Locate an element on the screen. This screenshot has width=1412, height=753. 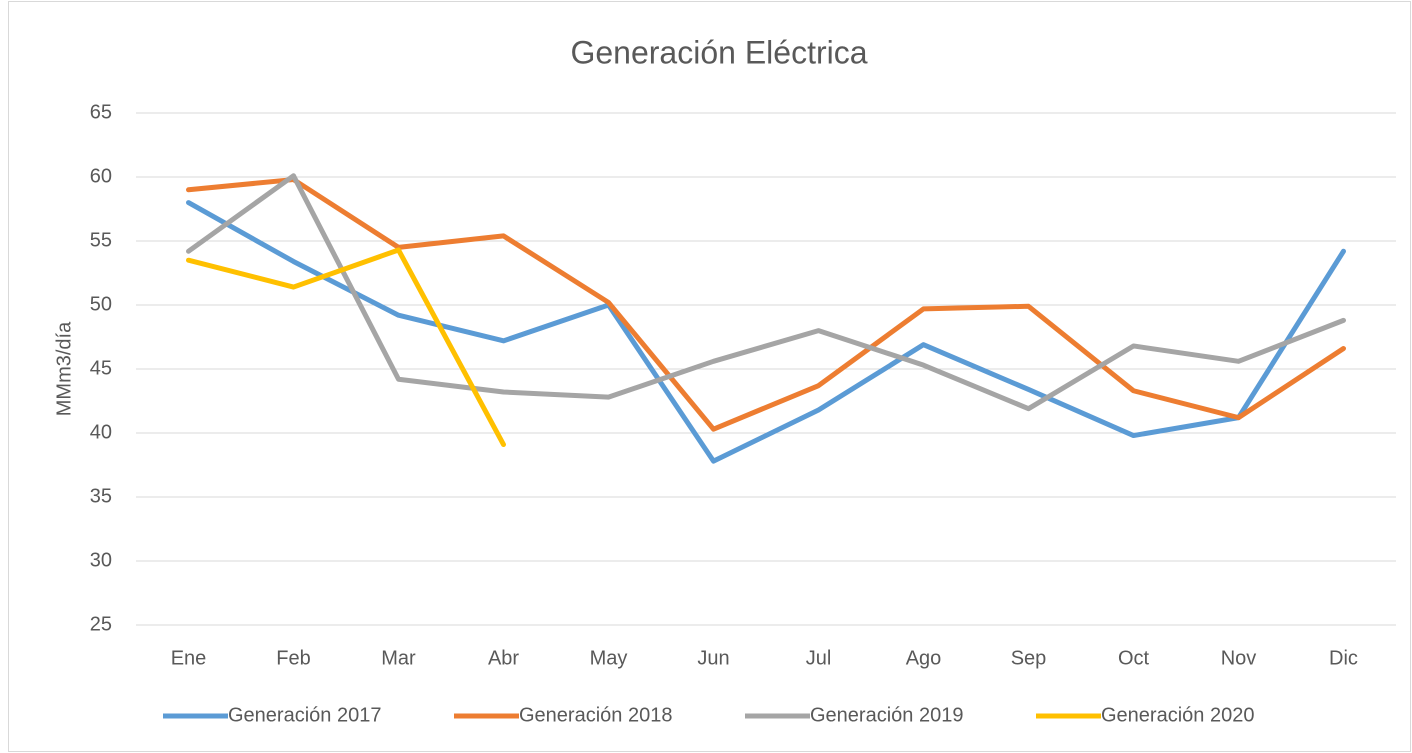
x-tick-label: Dic is located at coordinates (1343, 658).